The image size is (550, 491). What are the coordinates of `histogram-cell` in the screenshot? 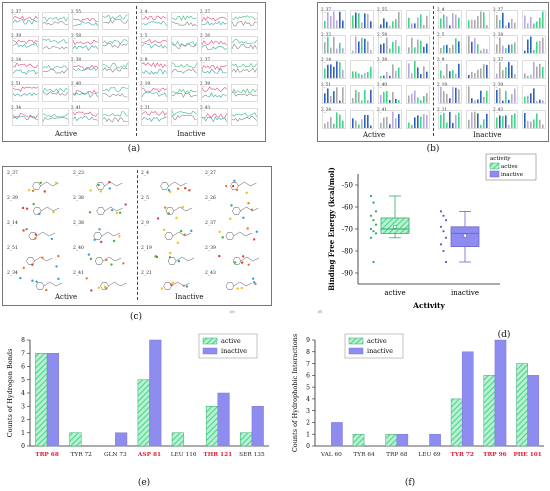 It's located at (534, 94).